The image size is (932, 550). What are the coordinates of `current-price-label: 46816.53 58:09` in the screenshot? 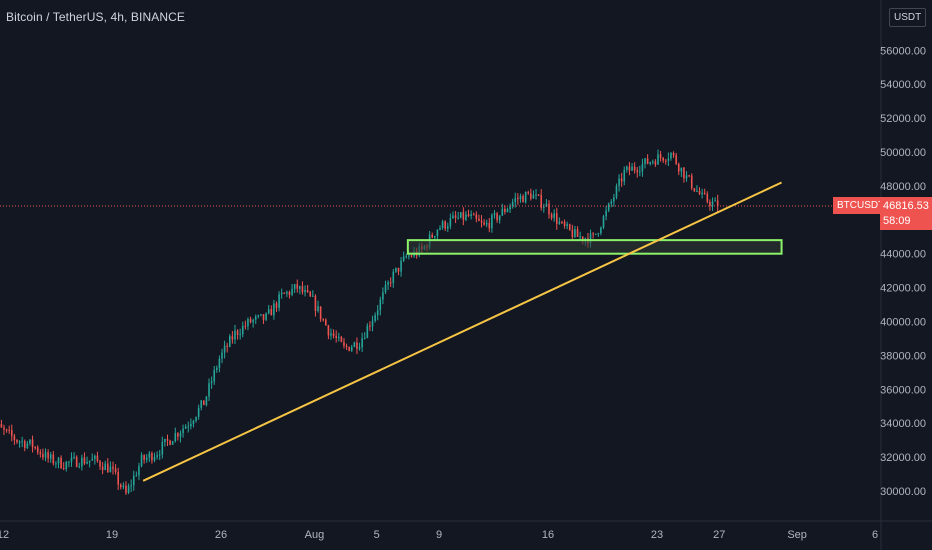 It's located at (906, 213).